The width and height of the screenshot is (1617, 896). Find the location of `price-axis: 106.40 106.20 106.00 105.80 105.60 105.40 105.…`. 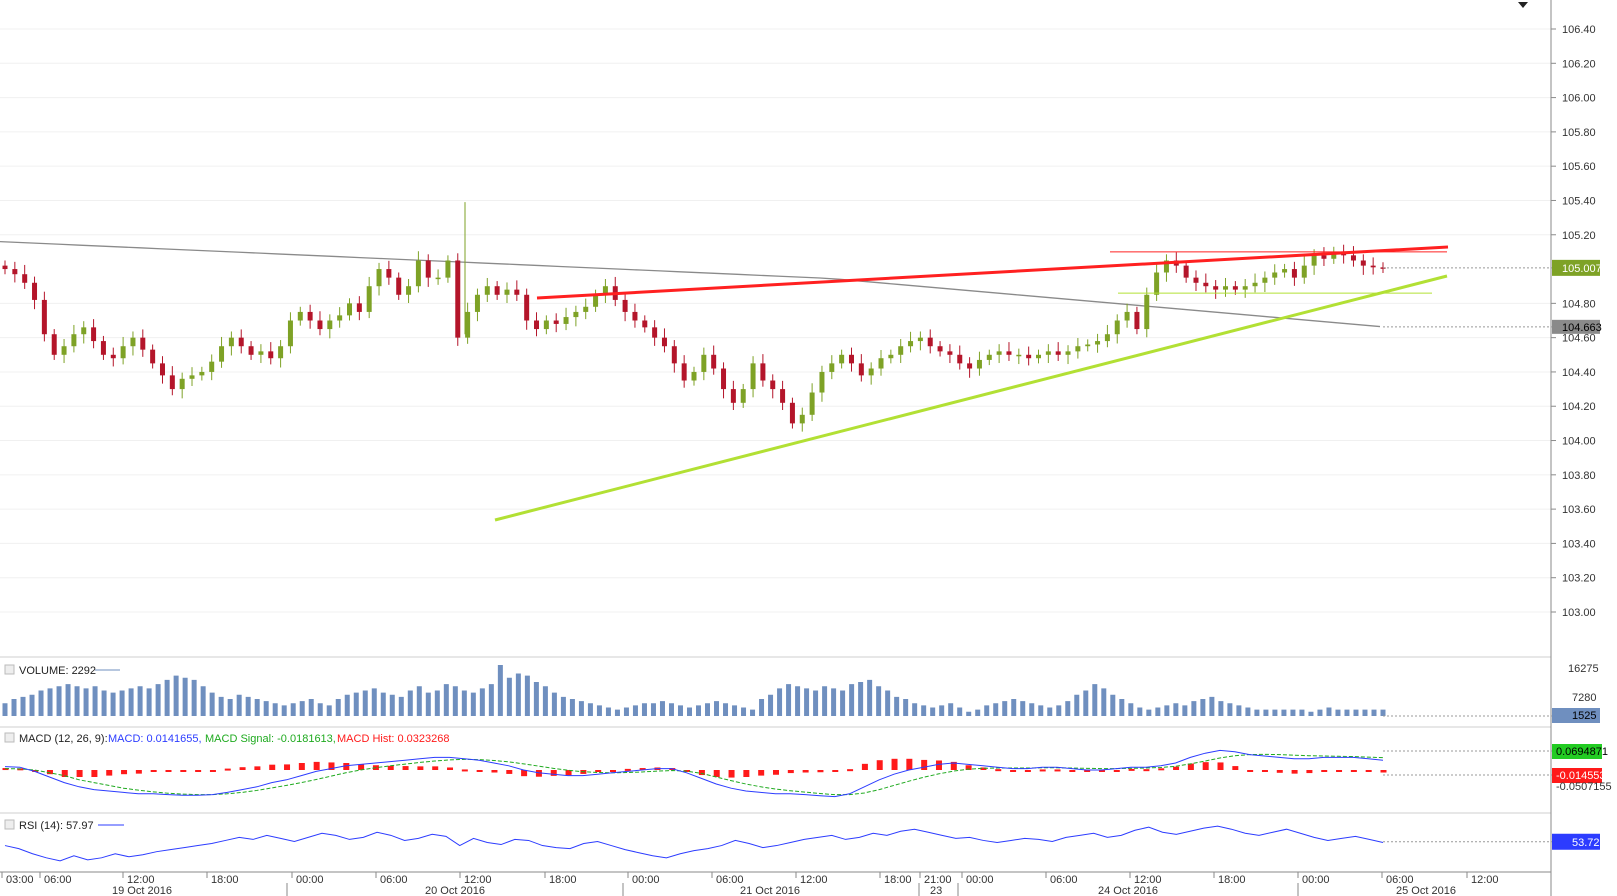

price-axis: 106.40 106.20 106.00 105.80 105.60 105.40 105.… is located at coordinates (1573, 321).